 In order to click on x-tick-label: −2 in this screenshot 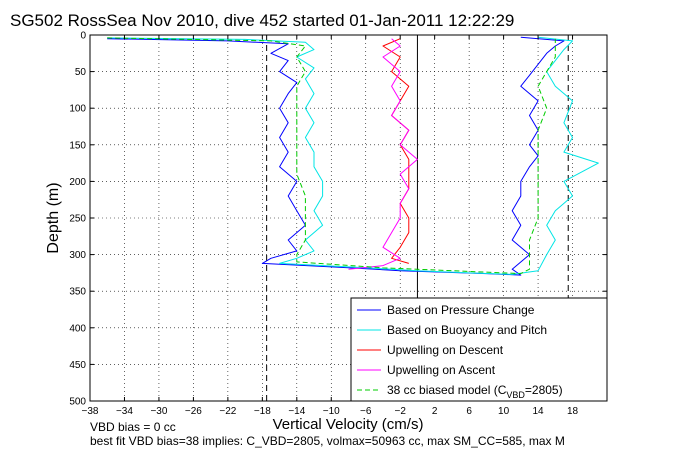, I will do `click(400, 411)`.